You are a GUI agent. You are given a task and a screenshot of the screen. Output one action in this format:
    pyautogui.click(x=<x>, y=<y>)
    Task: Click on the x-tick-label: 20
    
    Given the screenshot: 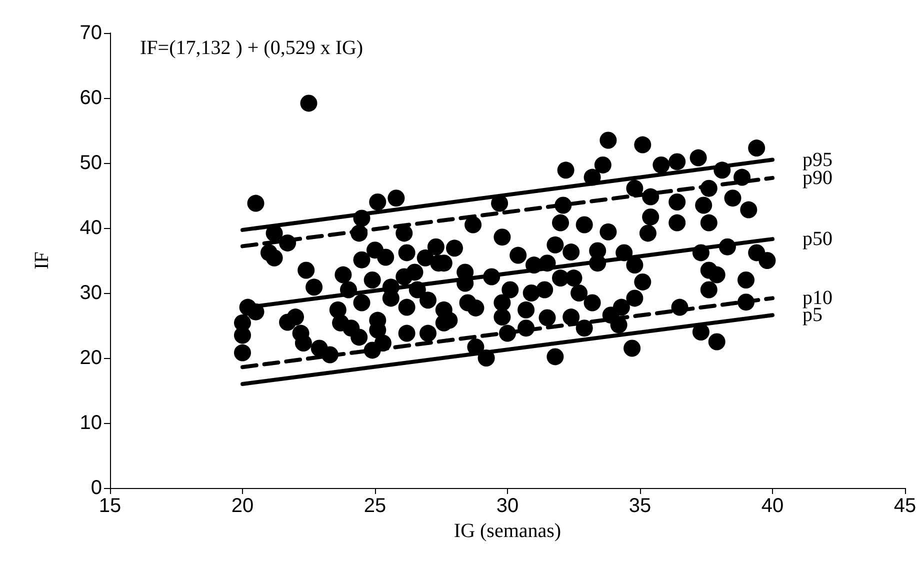 What is the action you would take?
    pyautogui.click(x=242, y=506)
    